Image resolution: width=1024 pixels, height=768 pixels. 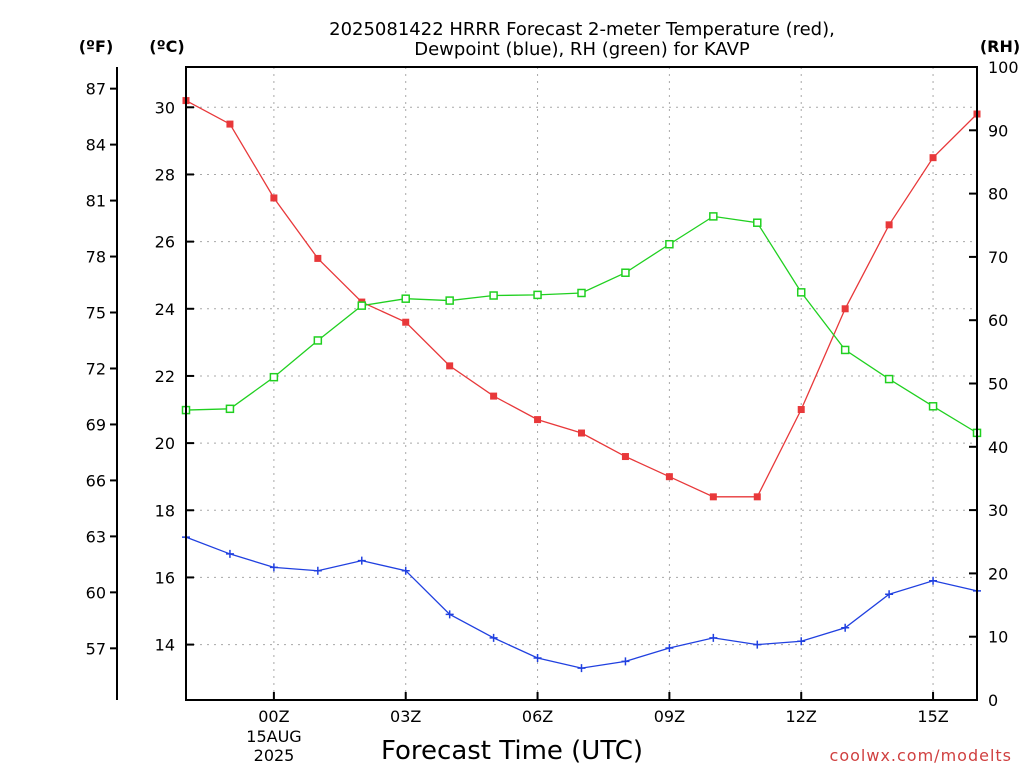 What do you see at coordinates (998, 573) in the screenshot?
I see `rh-tick-label: 20` at bounding box center [998, 573].